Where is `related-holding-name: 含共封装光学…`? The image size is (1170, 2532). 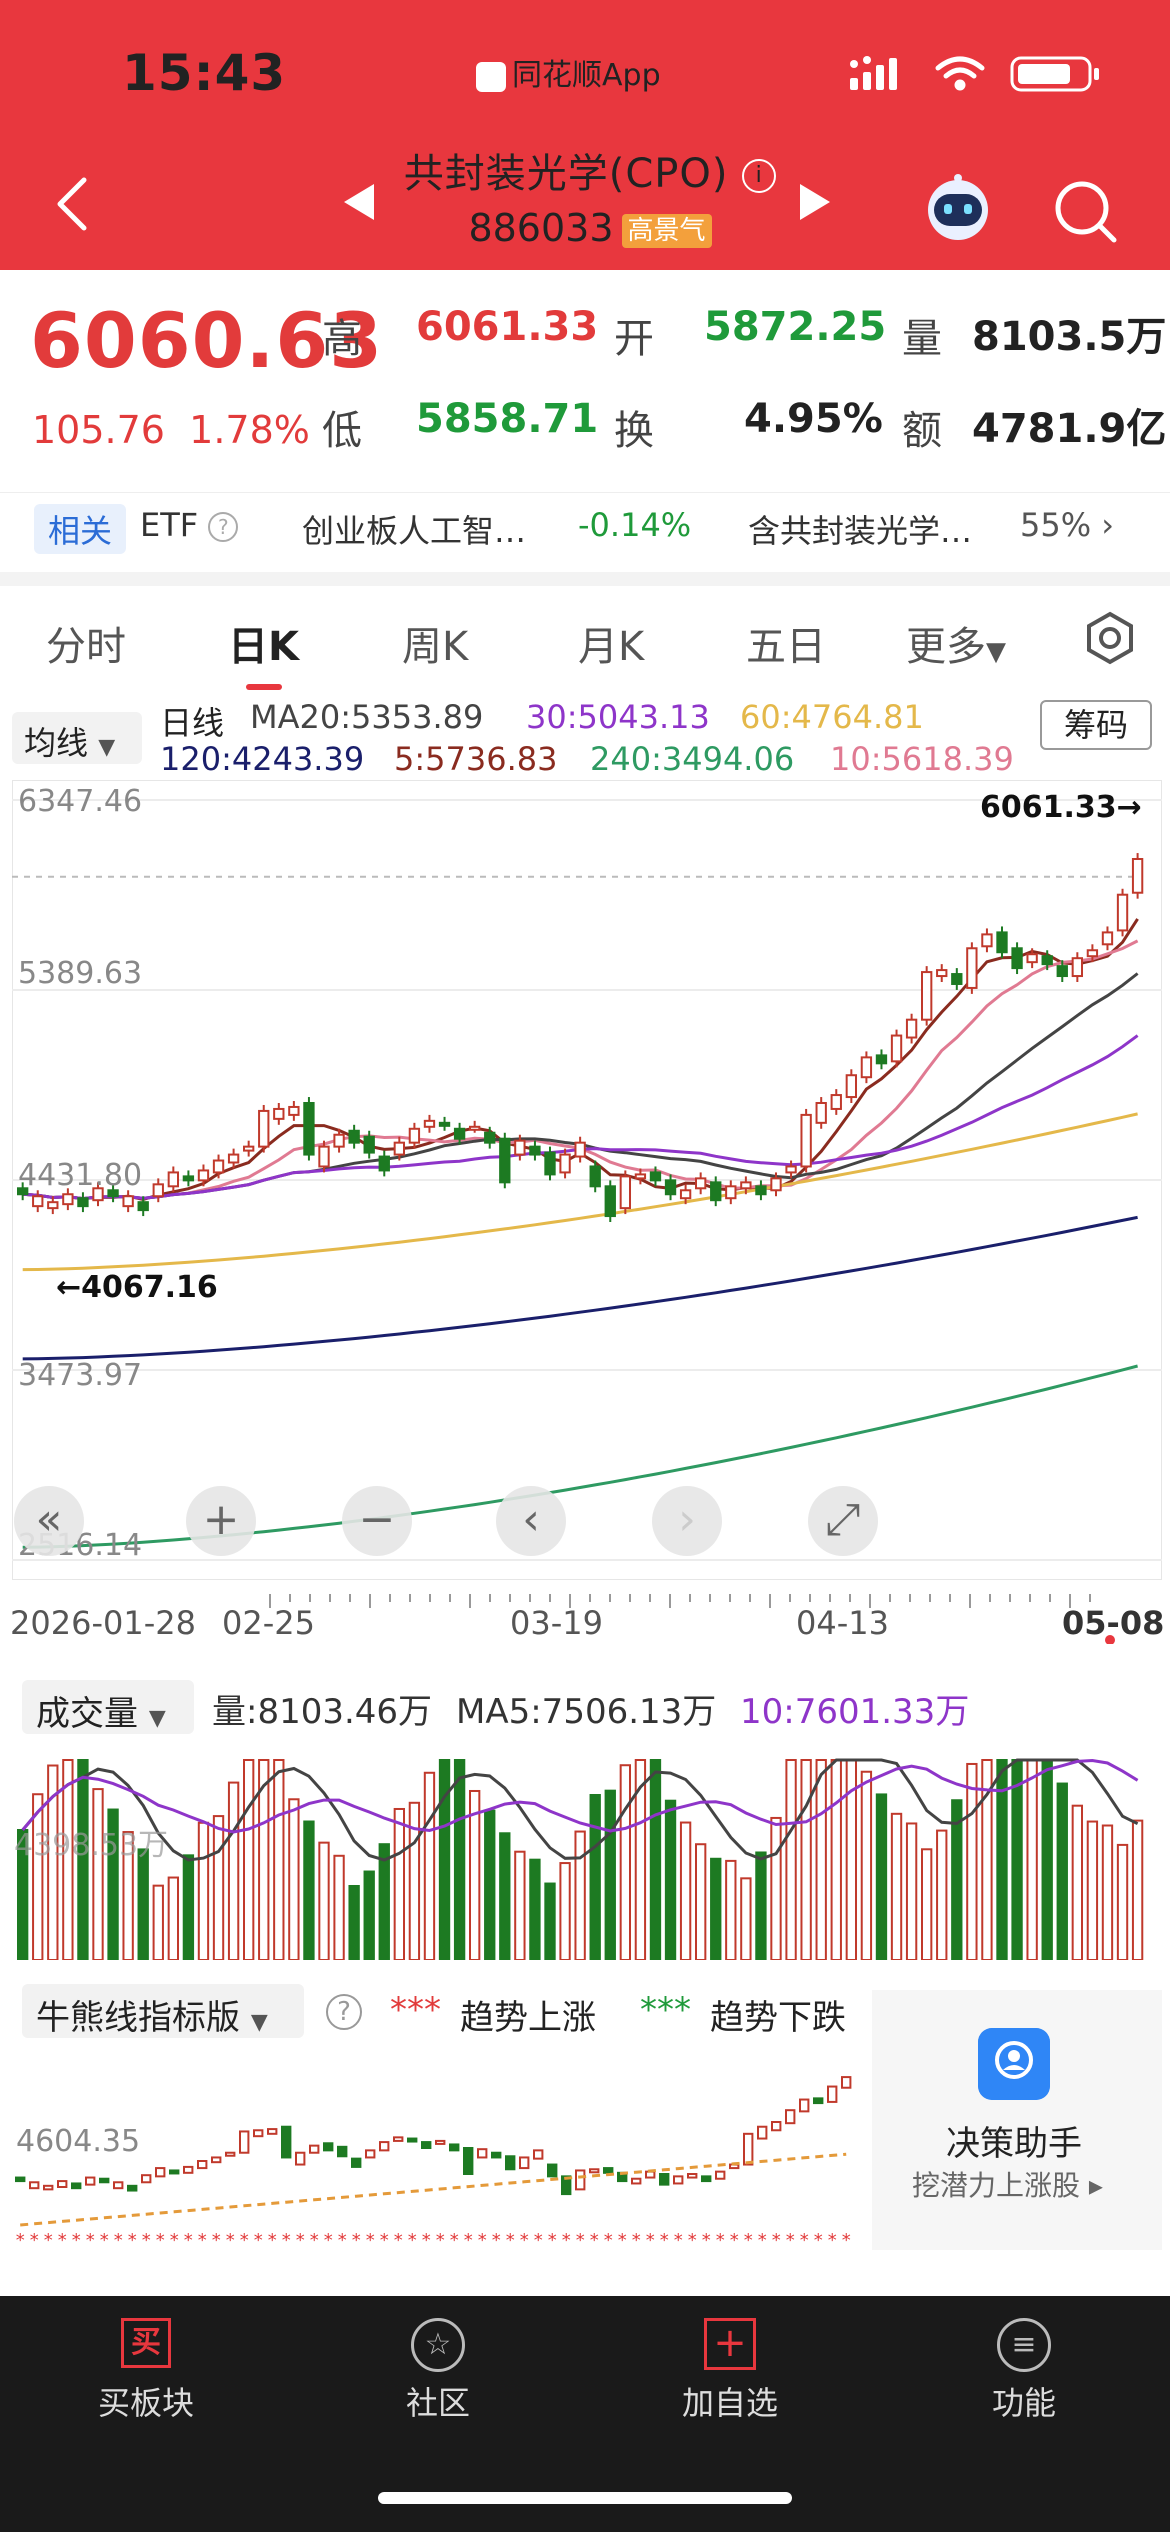
related-holding-name: 含共封装光学… is located at coordinates (860, 531).